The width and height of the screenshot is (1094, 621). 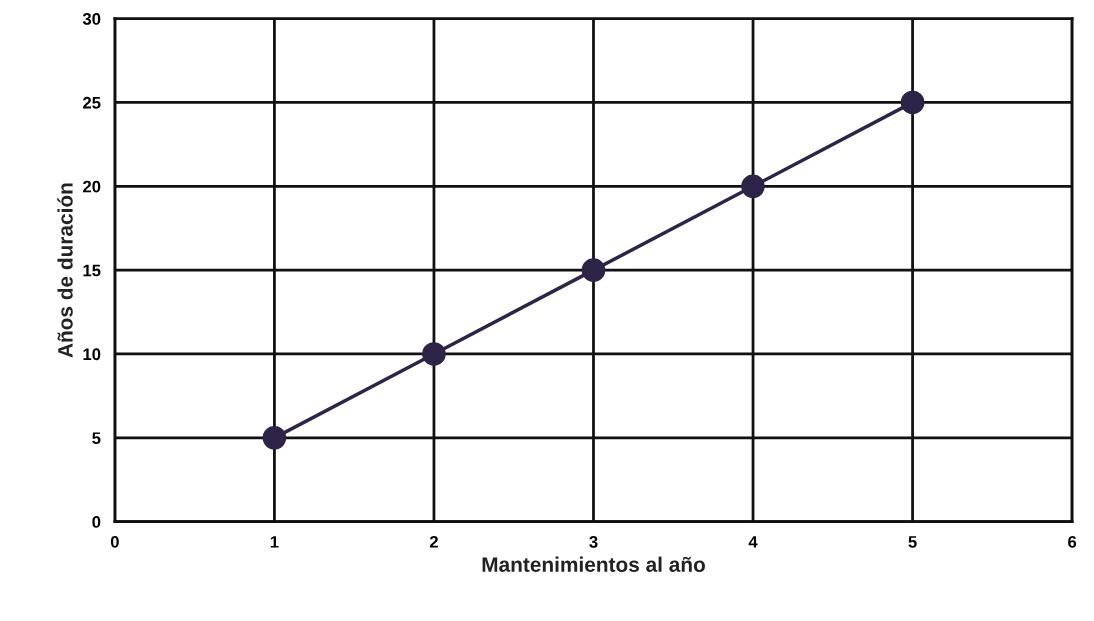 I want to click on y-tick-label: 20, so click(x=92, y=186).